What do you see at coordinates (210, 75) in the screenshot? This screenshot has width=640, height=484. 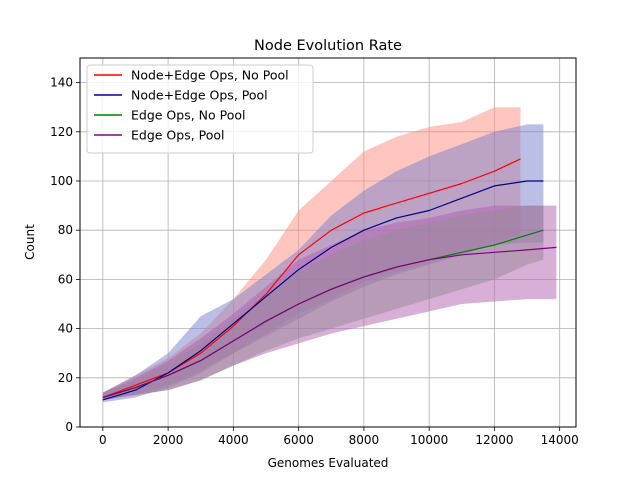 I see `legend-label-series-1: Node+Edge Ops, No Pool` at bounding box center [210, 75].